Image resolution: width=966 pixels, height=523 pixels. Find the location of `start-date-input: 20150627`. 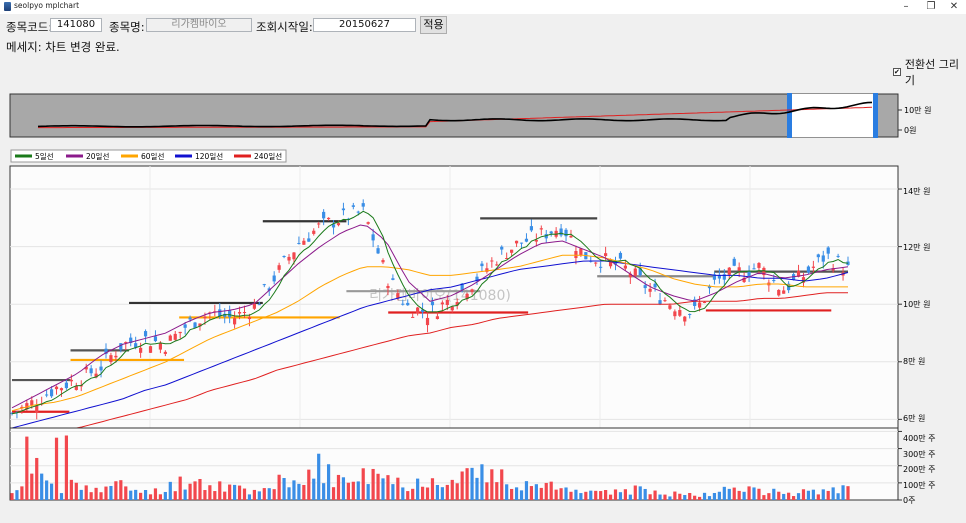

start-date-input: 20150627 is located at coordinates (364, 25).